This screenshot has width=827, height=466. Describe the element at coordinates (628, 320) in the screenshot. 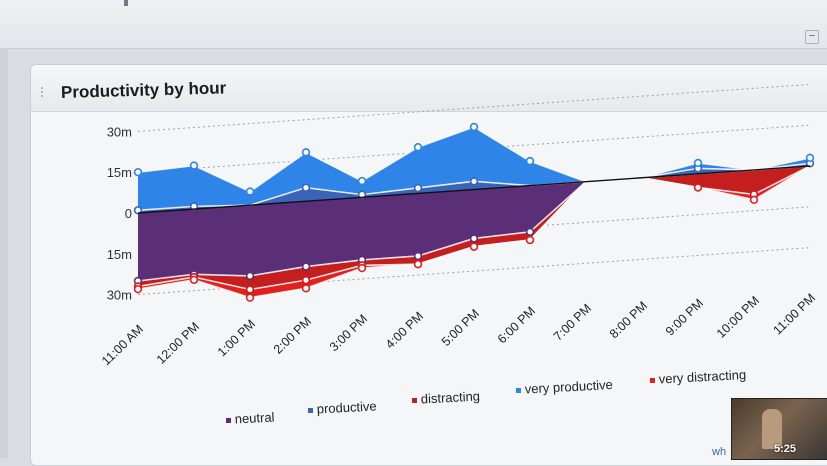

I see `x-tick-label: 8:00 PM` at that location.